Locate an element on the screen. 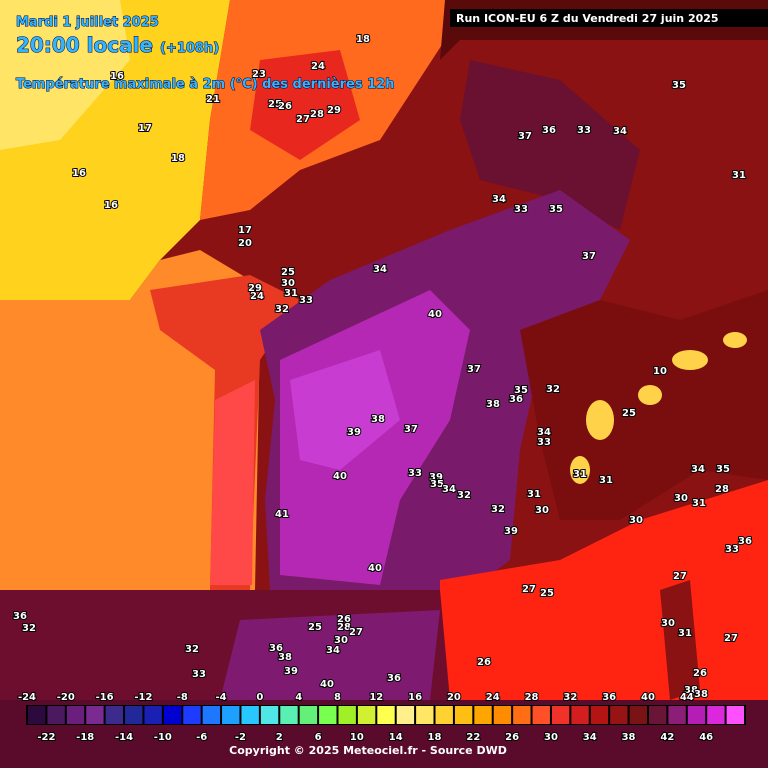 The width and height of the screenshot is (768, 773). temperature-label: 16 is located at coordinates (117, 76).